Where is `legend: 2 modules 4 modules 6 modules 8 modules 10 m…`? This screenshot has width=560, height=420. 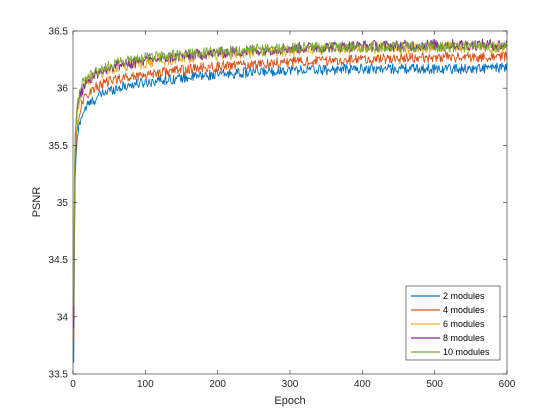
legend: 2 modules 4 modules 6 modules 8 modules 10 m… is located at coordinates (453, 323).